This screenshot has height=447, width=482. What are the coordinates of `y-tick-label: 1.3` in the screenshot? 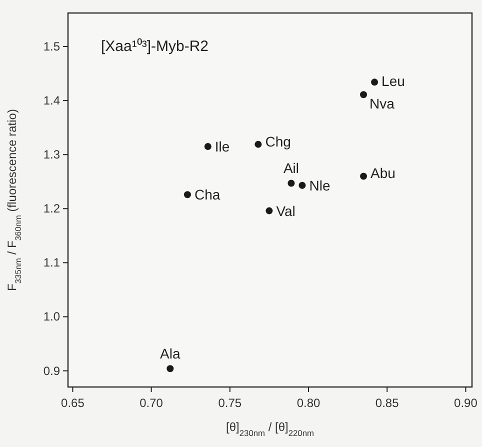 It's located at (51, 155).